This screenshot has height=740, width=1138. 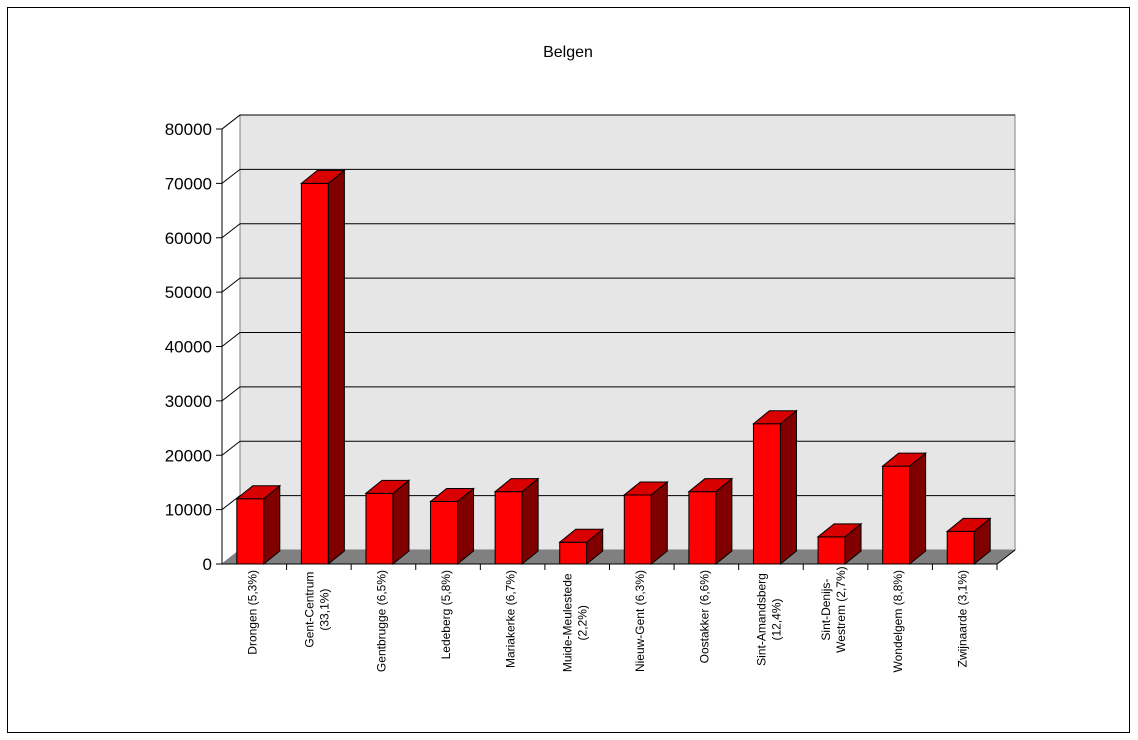 I want to click on x-category-label-line: Wondelgem (8,8%), so click(x=898, y=621).